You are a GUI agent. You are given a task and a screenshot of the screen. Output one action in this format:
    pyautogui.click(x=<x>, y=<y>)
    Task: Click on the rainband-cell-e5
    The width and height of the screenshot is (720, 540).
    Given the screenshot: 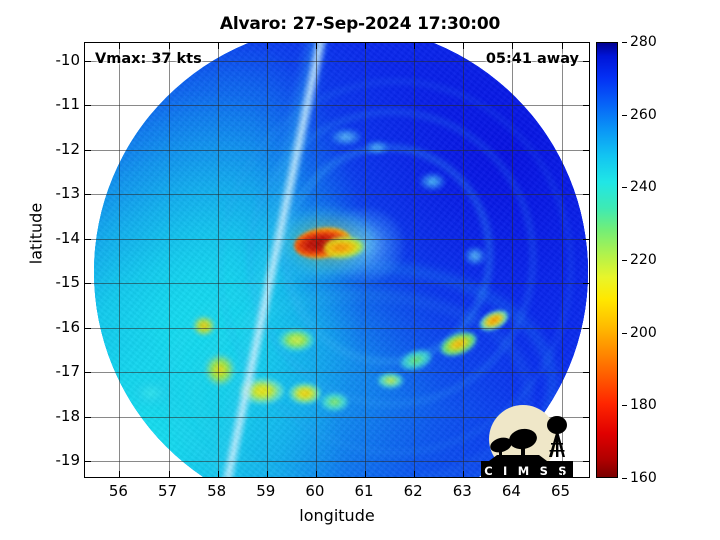 What is the action you would take?
    pyautogui.click(x=432, y=181)
    